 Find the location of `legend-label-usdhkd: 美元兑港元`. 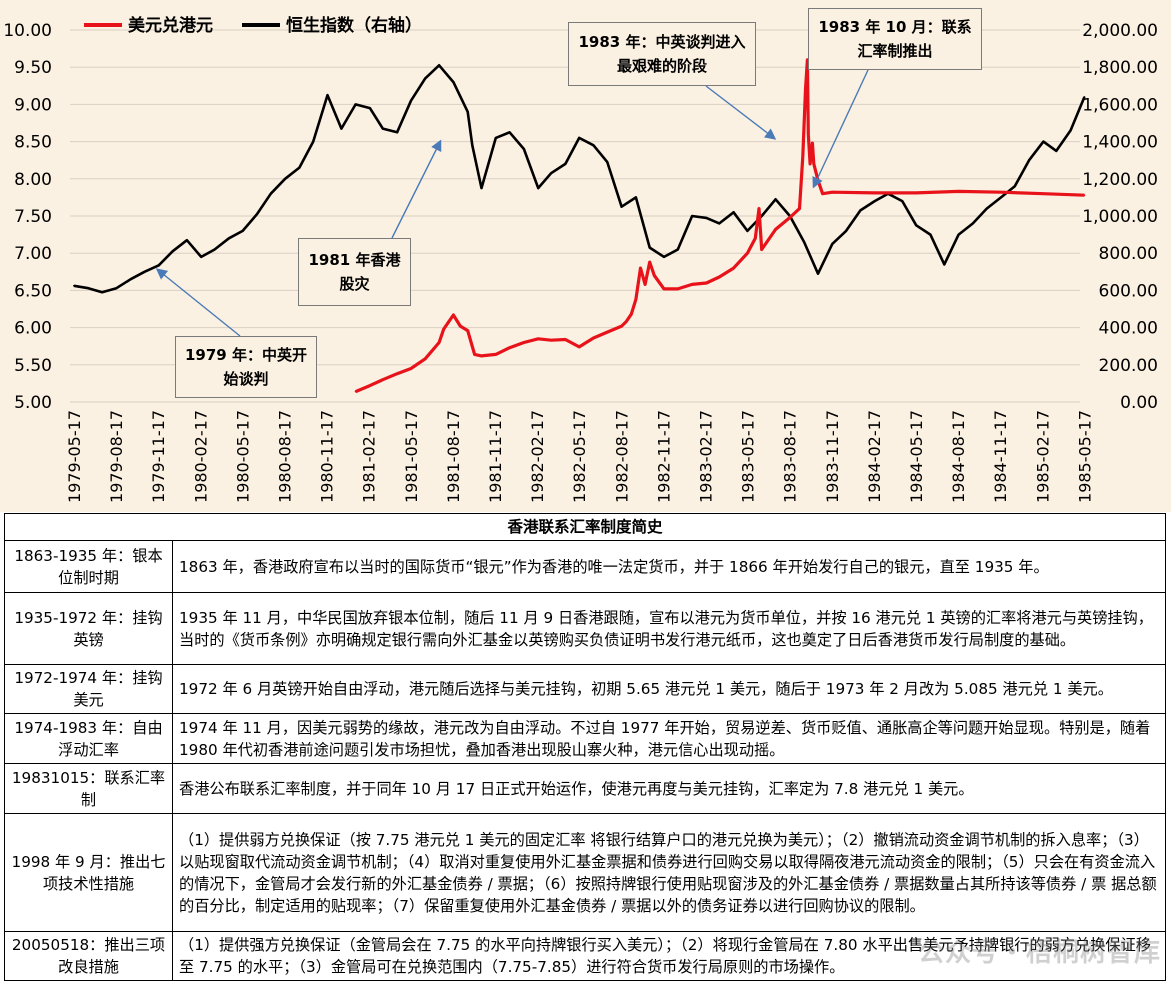

legend-label-usdhkd: 美元兑港元 is located at coordinates (170, 25).